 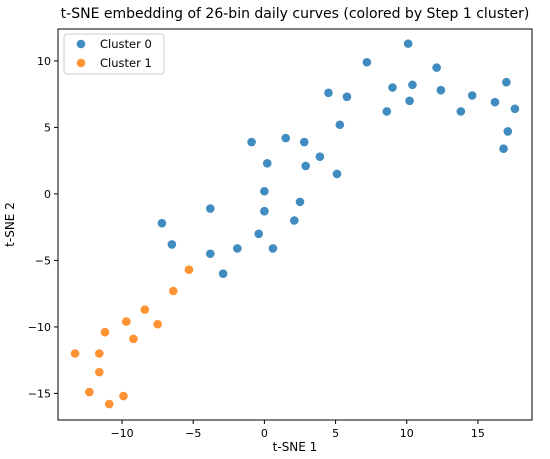 What do you see at coordinates (10, 224) in the screenshot?
I see `y-axis-label: t-SNE 2` at bounding box center [10, 224].